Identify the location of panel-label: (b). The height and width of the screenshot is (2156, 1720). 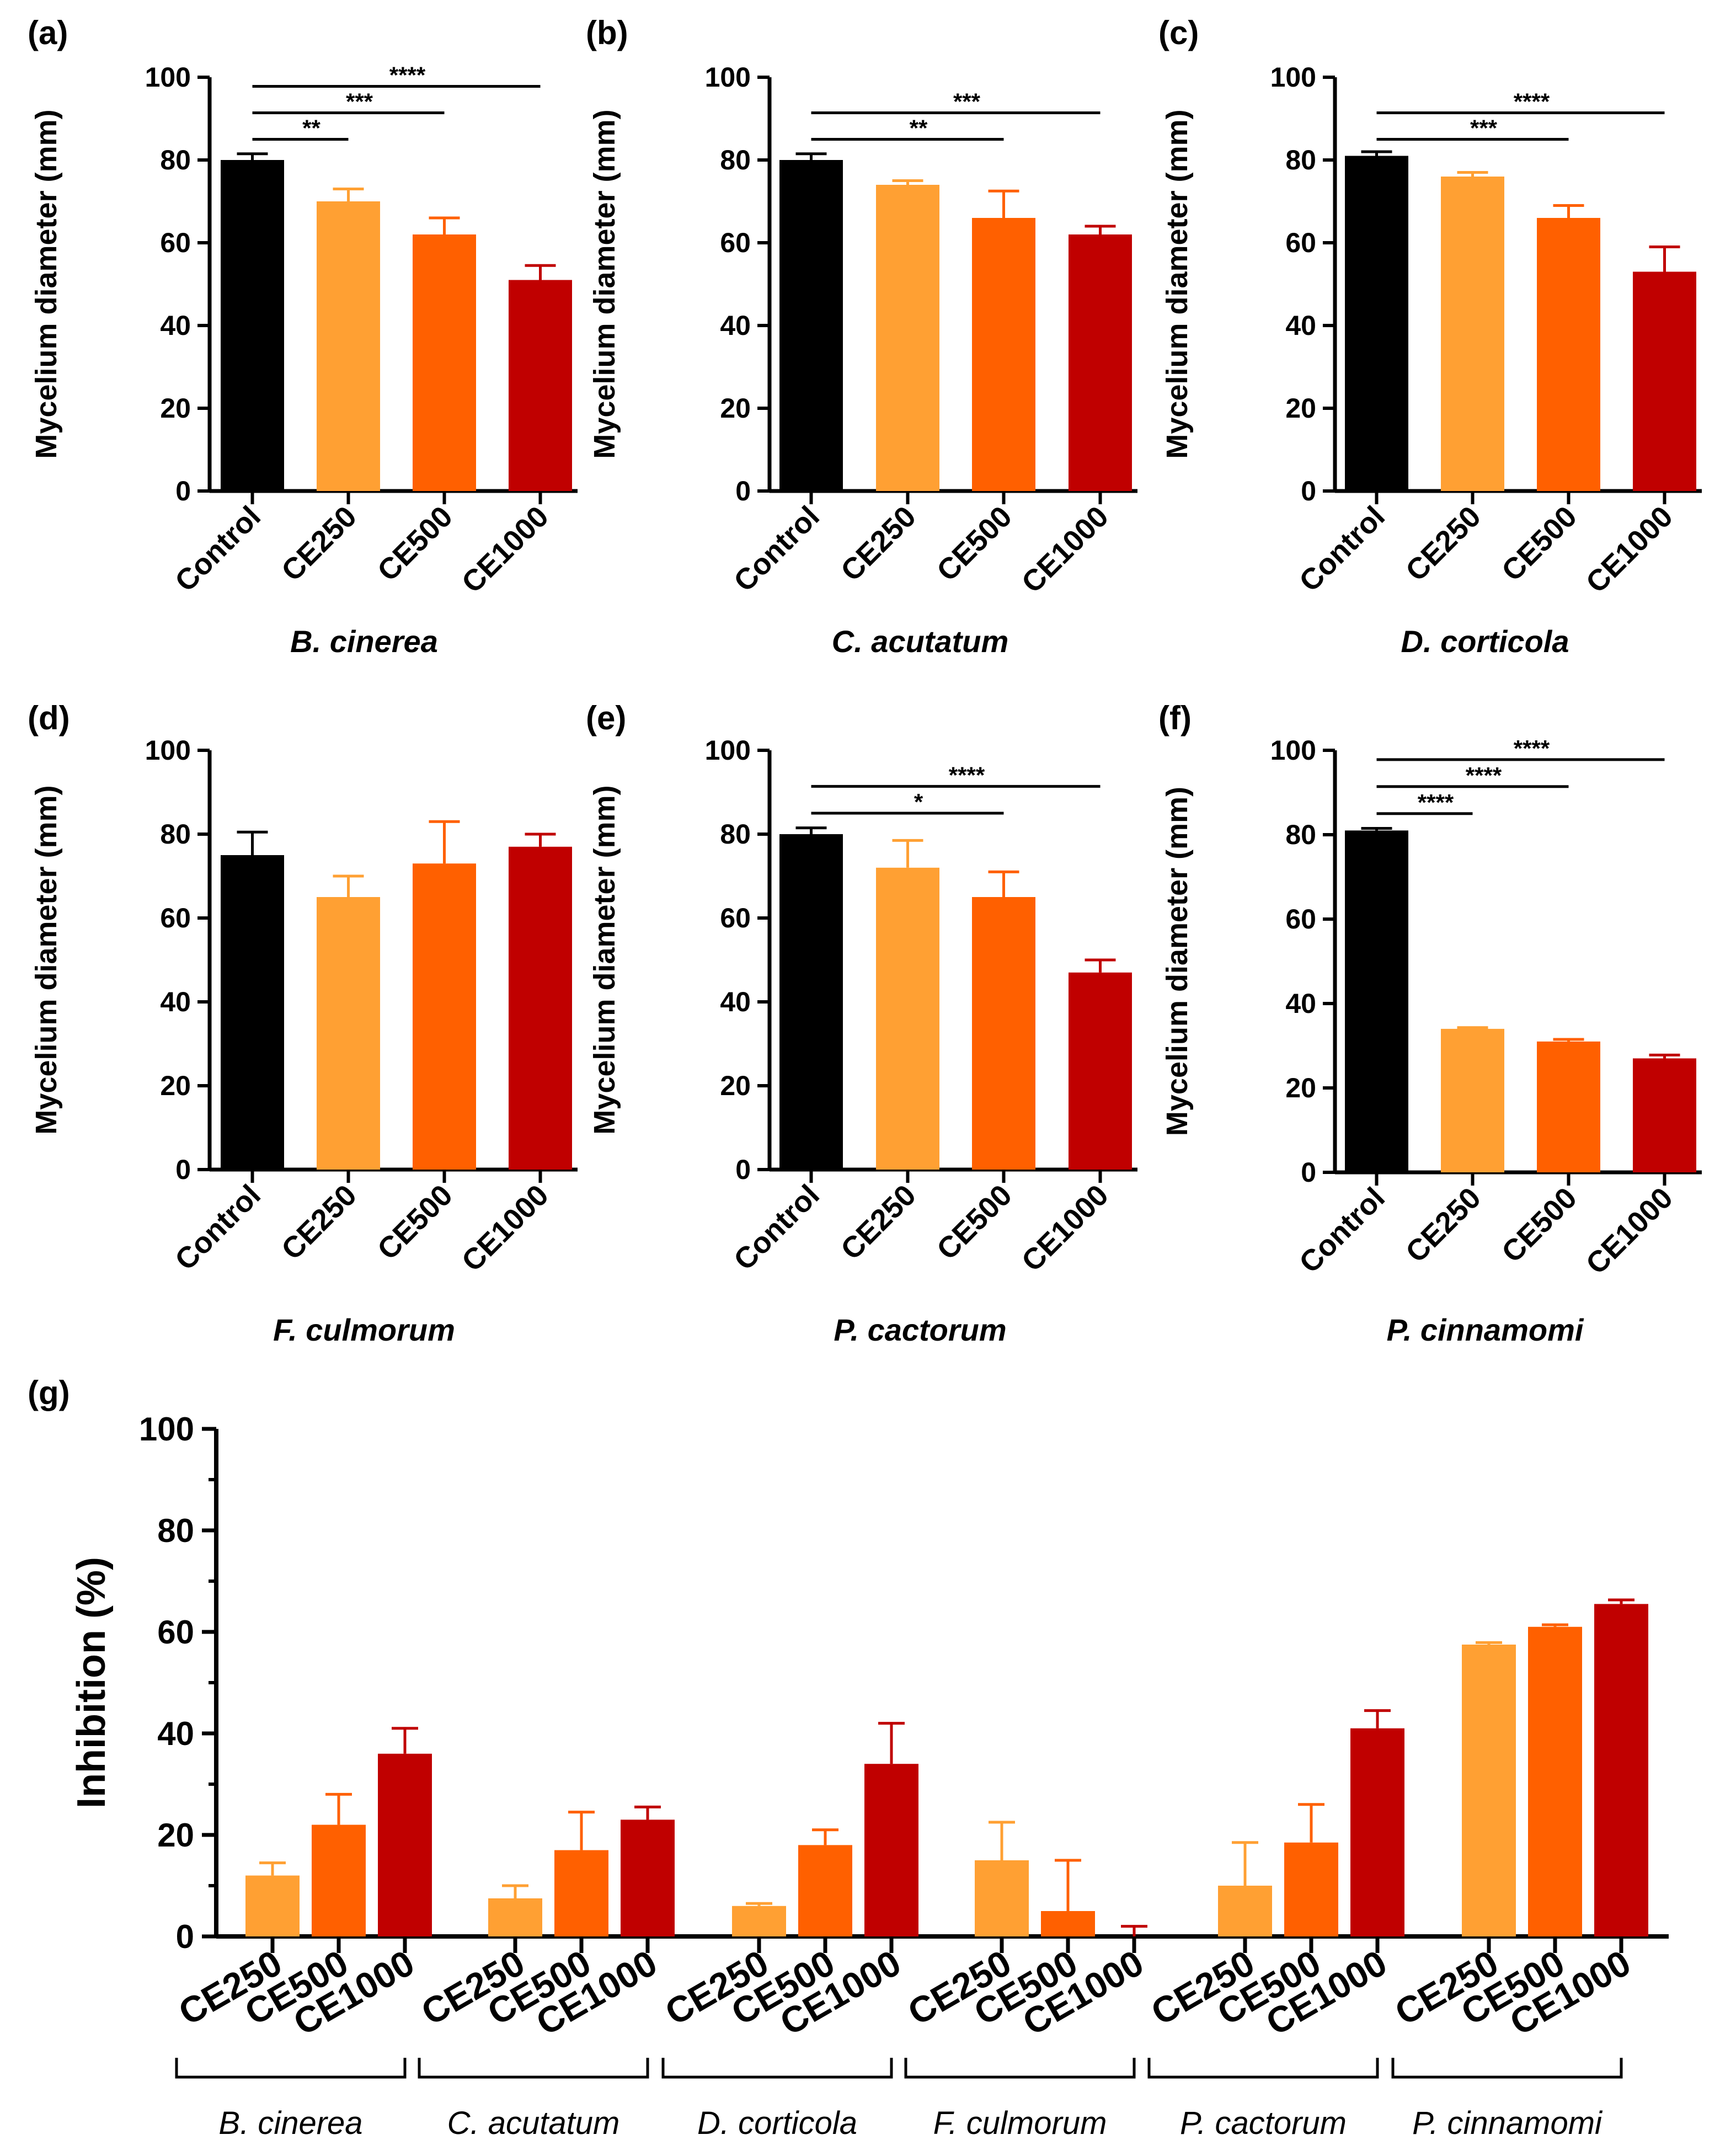
(607, 32).